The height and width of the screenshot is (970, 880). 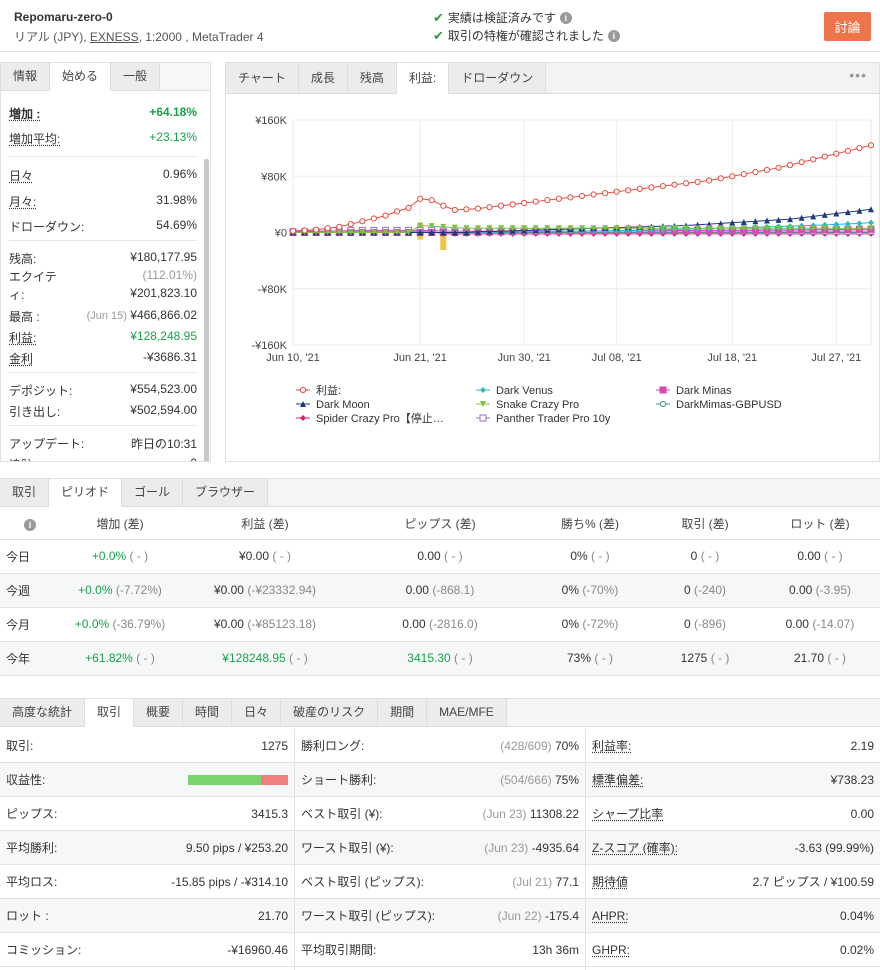 I want to click on highest-value: ¥466,866.02, so click(x=163, y=315).